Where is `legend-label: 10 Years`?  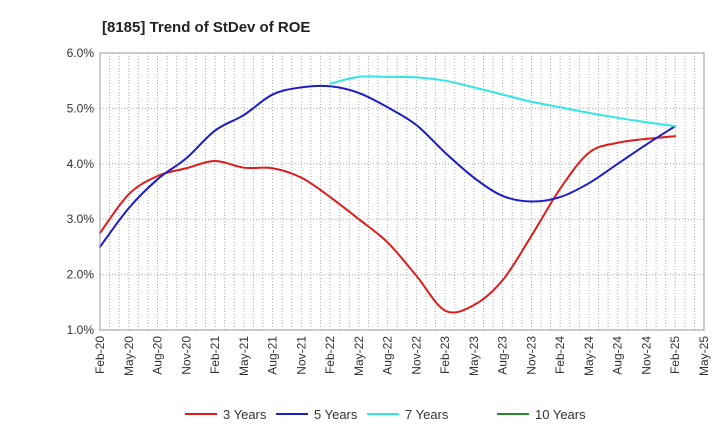 legend-label: 10 Years is located at coordinates (560, 414).